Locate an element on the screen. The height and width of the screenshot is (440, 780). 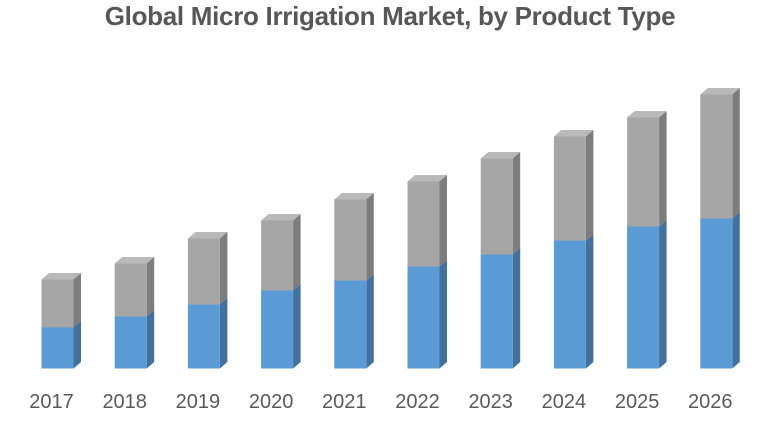
bar-2023 is located at coordinates (500, 260).